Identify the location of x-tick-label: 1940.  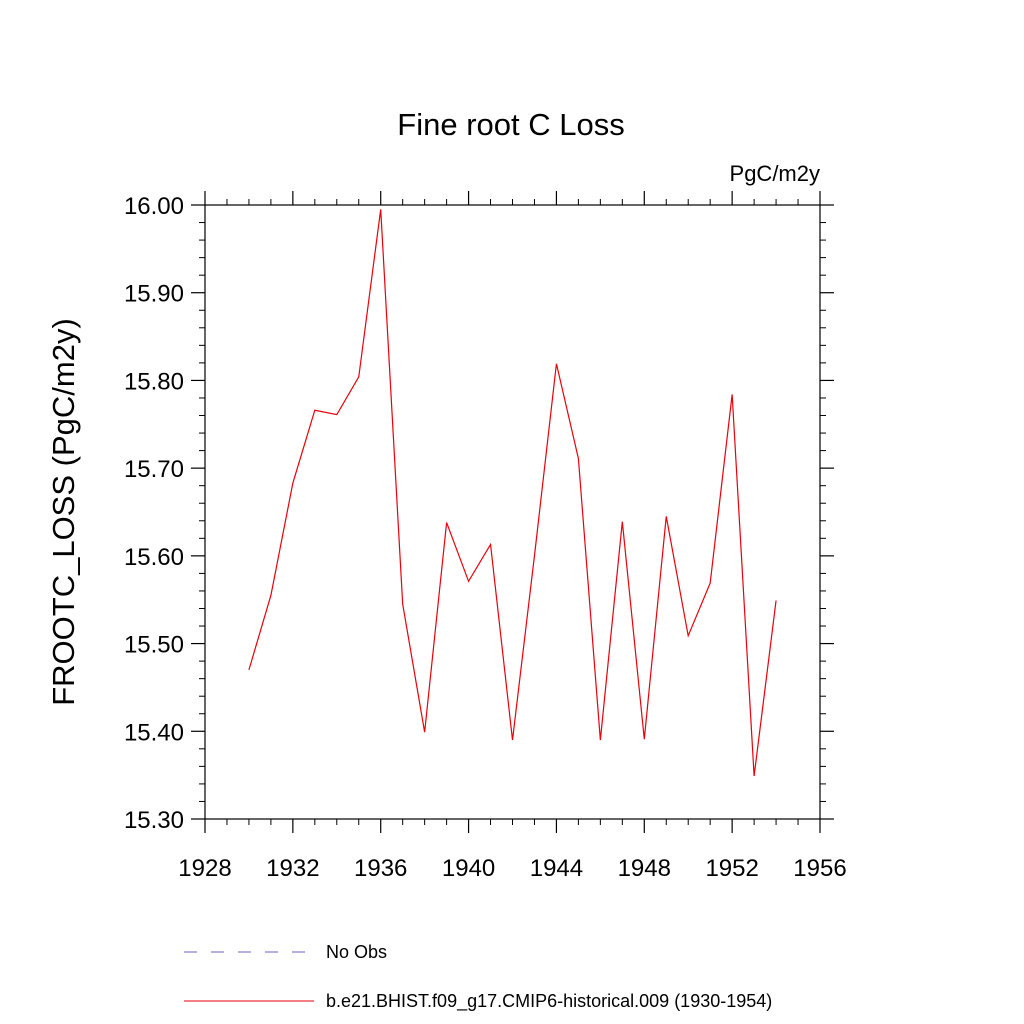
(468, 868).